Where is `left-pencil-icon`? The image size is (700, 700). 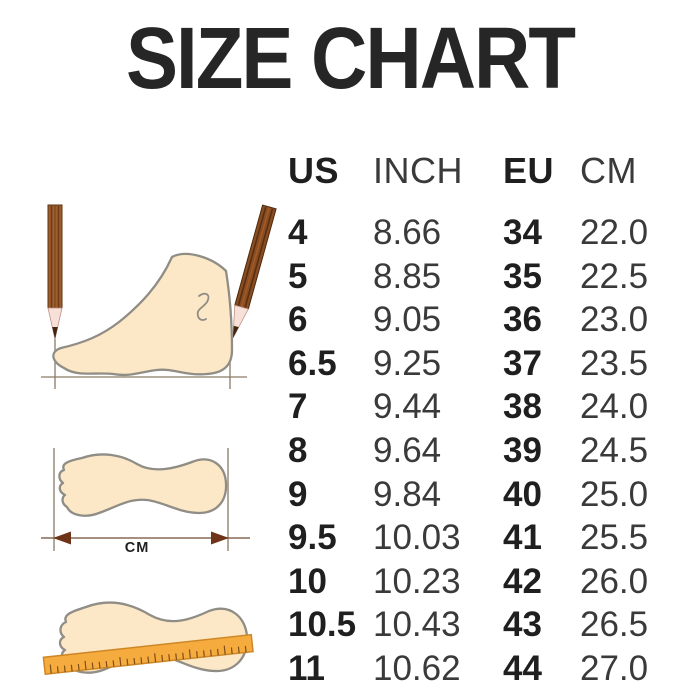
left-pencil-icon is located at coordinates (55, 272).